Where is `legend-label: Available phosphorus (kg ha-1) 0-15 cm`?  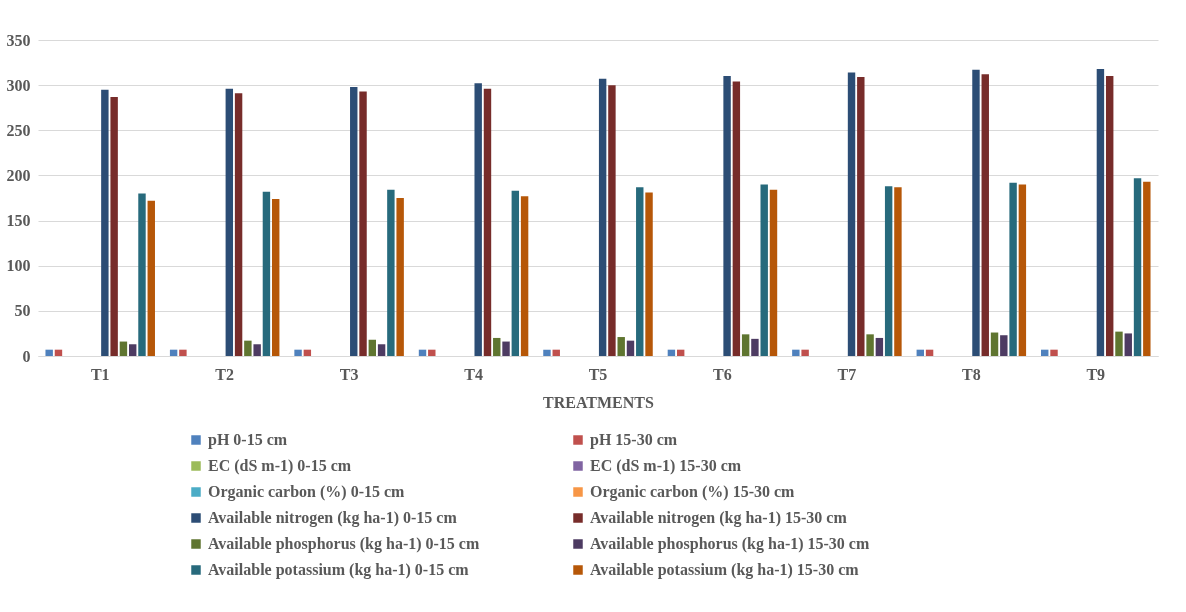 legend-label: Available phosphorus (kg ha-1) 0-15 cm is located at coordinates (344, 544).